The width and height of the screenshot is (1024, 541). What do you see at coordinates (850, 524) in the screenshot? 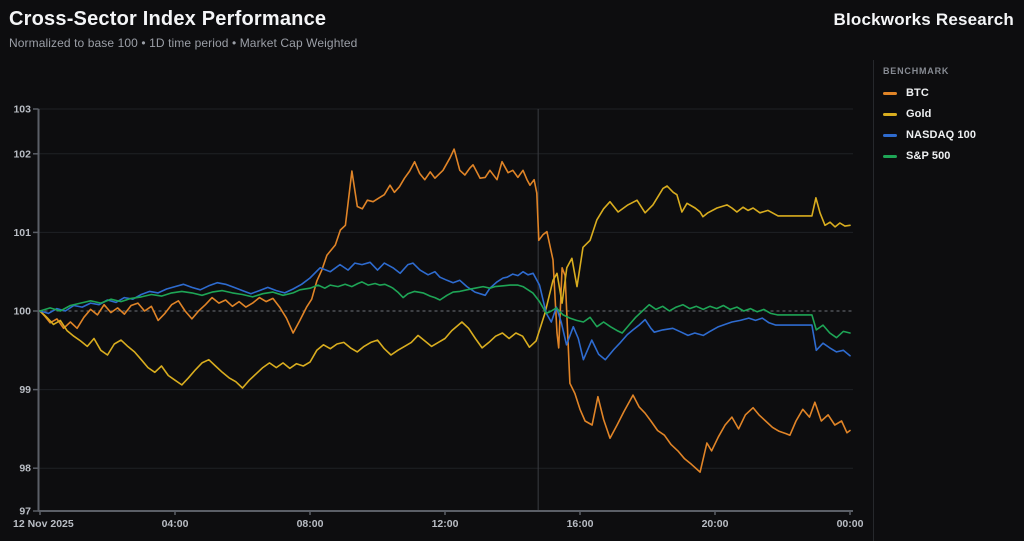
I see `x-tick-label-00-00: 00:00` at bounding box center [850, 524].